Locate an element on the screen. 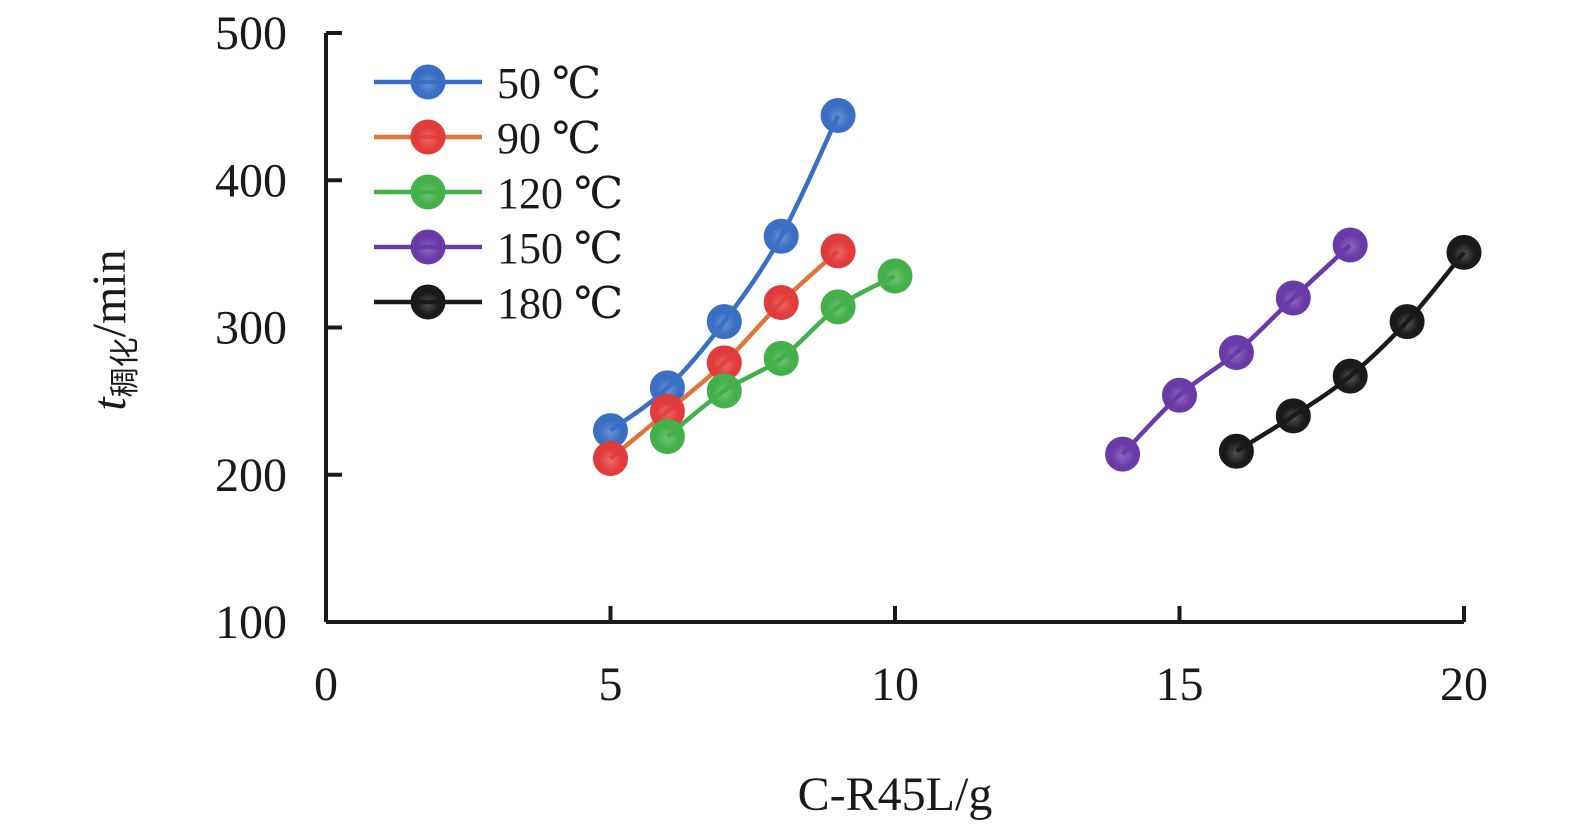 This screenshot has height=832, width=1575. x-tick-label: 20 is located at coordinates (1464, 684).